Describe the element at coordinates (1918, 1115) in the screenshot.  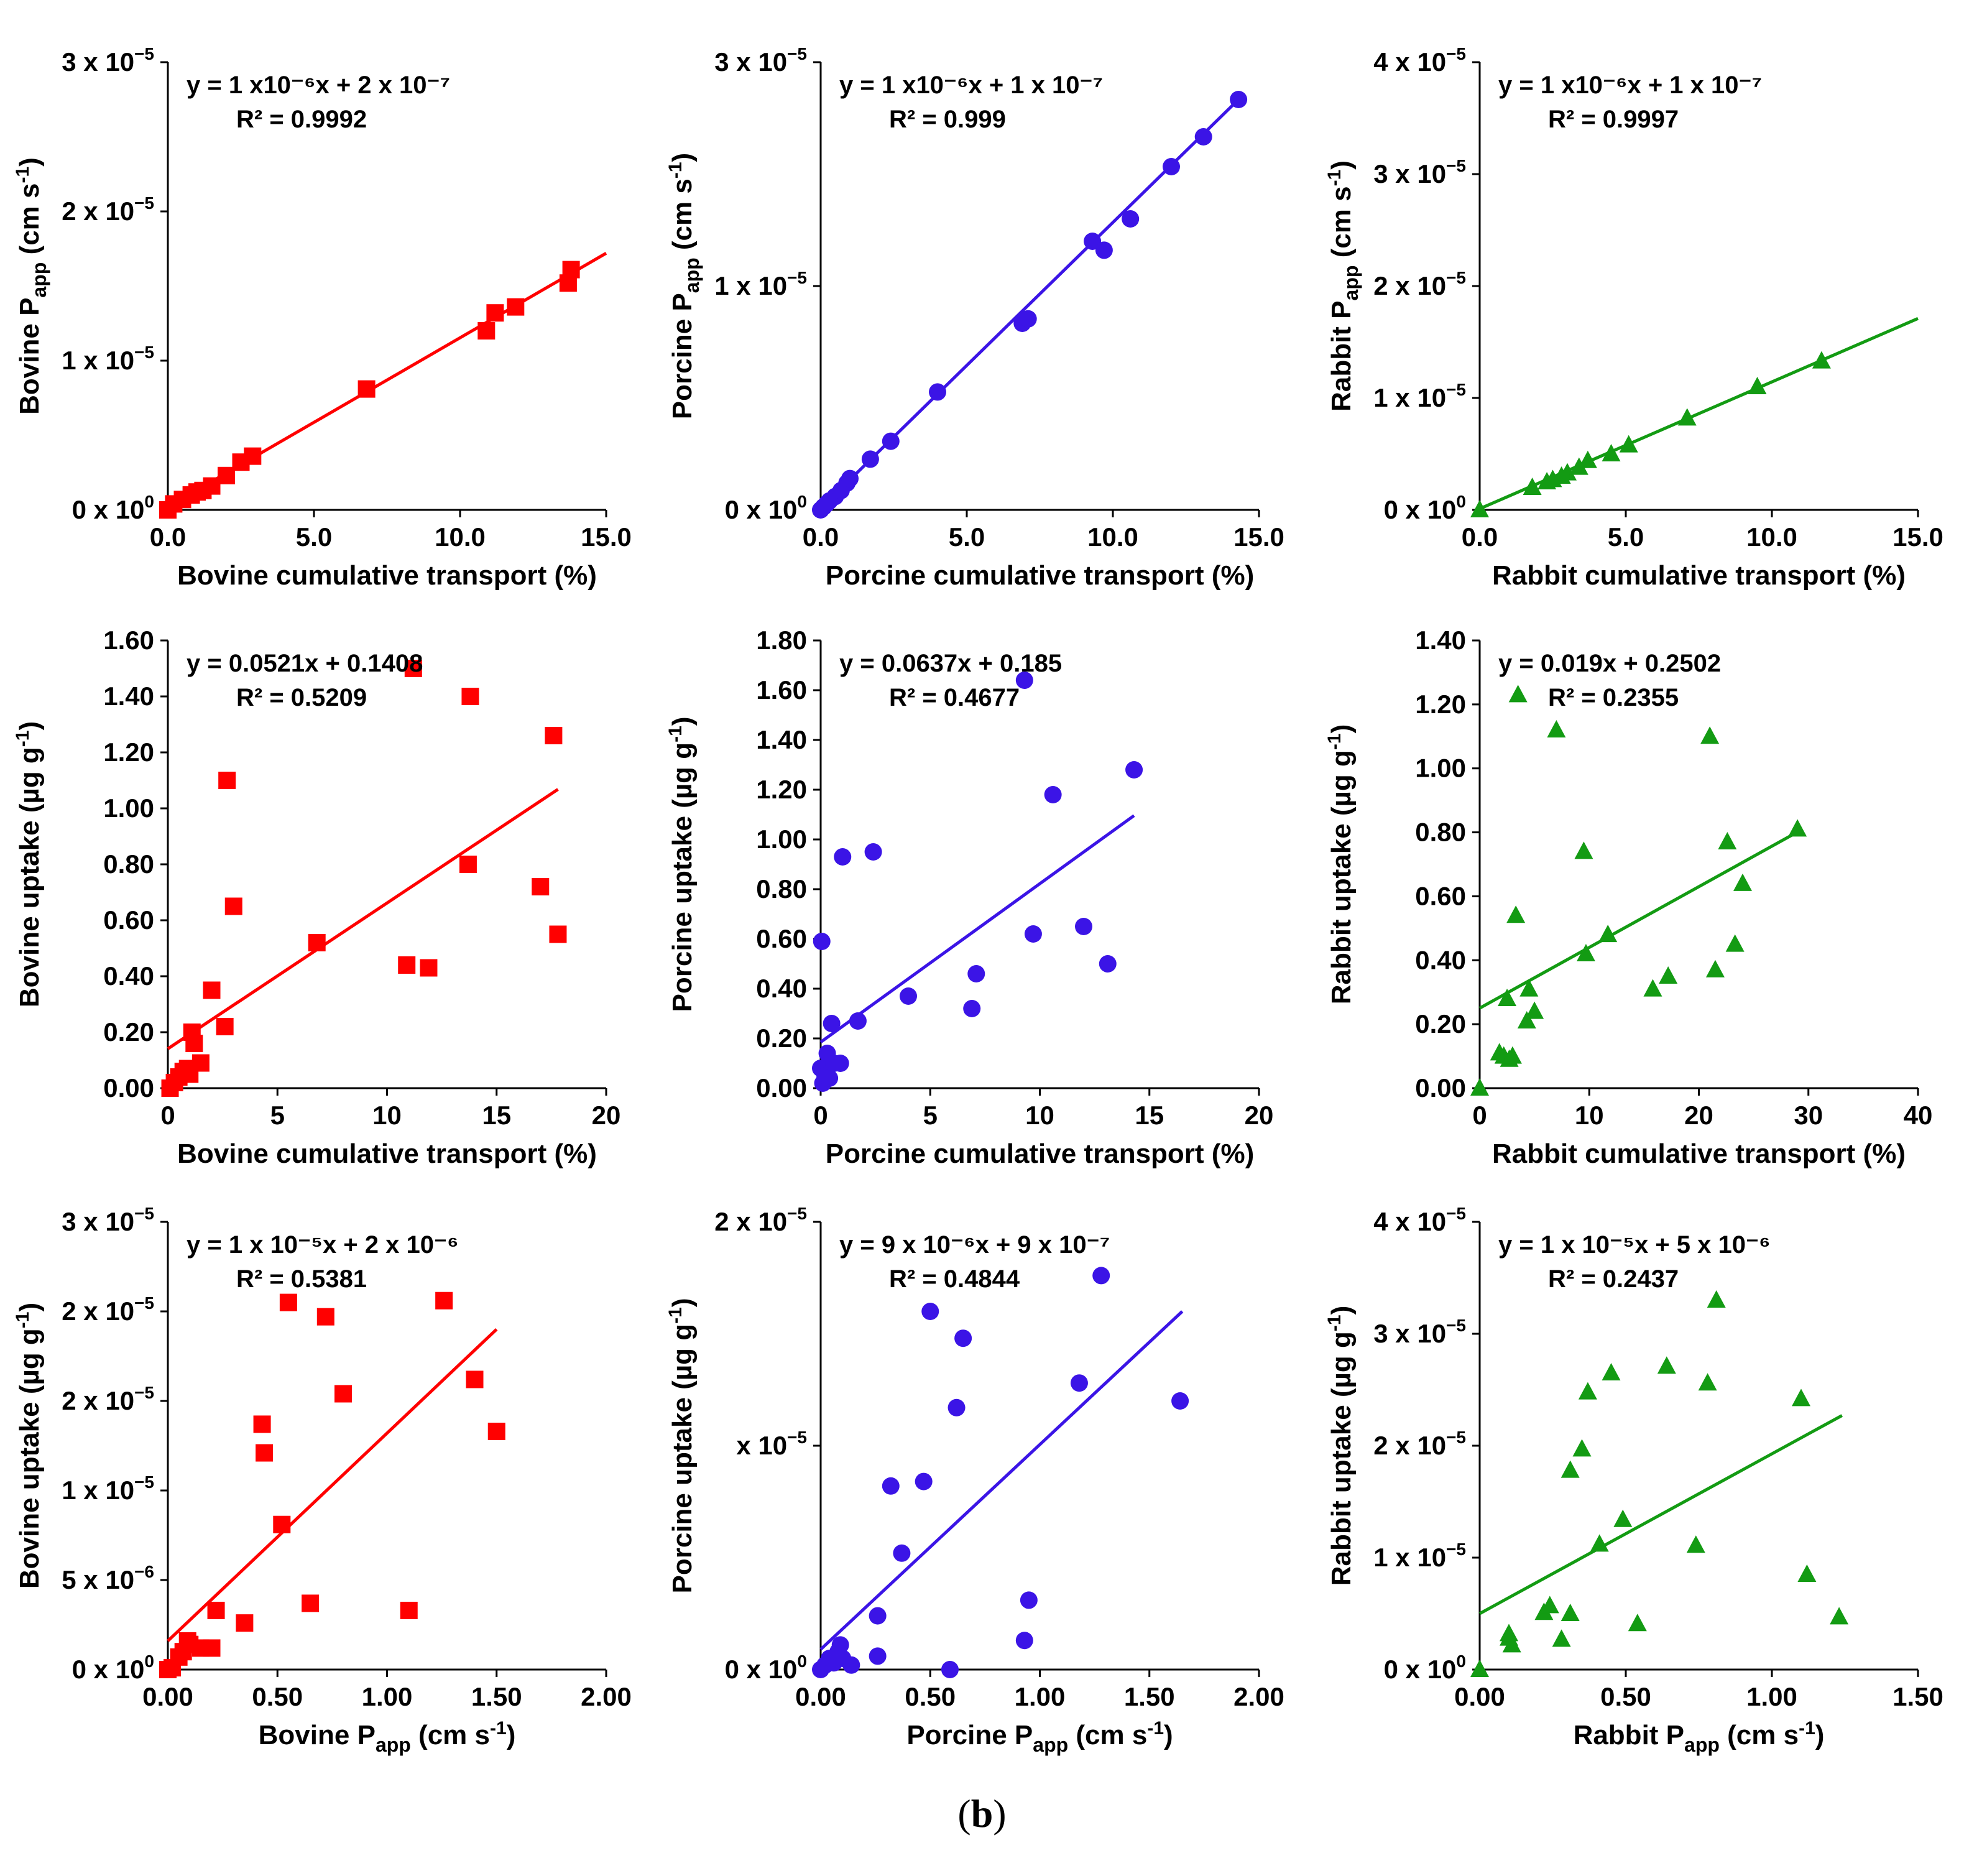
I see `x-tick-label: 40` at that location.